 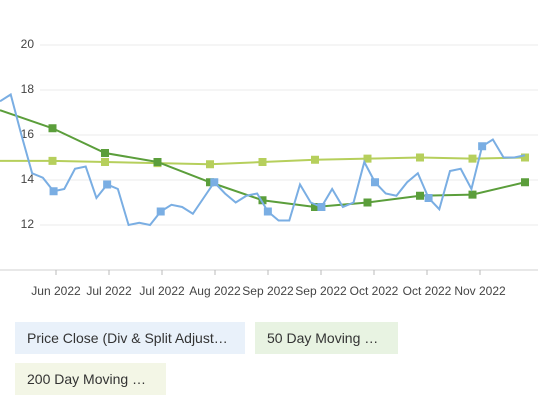 What do you see at coordinates (28, 134) in the screenshot?
I see `y-tick-label: 16` at bounding box center [28, 134].